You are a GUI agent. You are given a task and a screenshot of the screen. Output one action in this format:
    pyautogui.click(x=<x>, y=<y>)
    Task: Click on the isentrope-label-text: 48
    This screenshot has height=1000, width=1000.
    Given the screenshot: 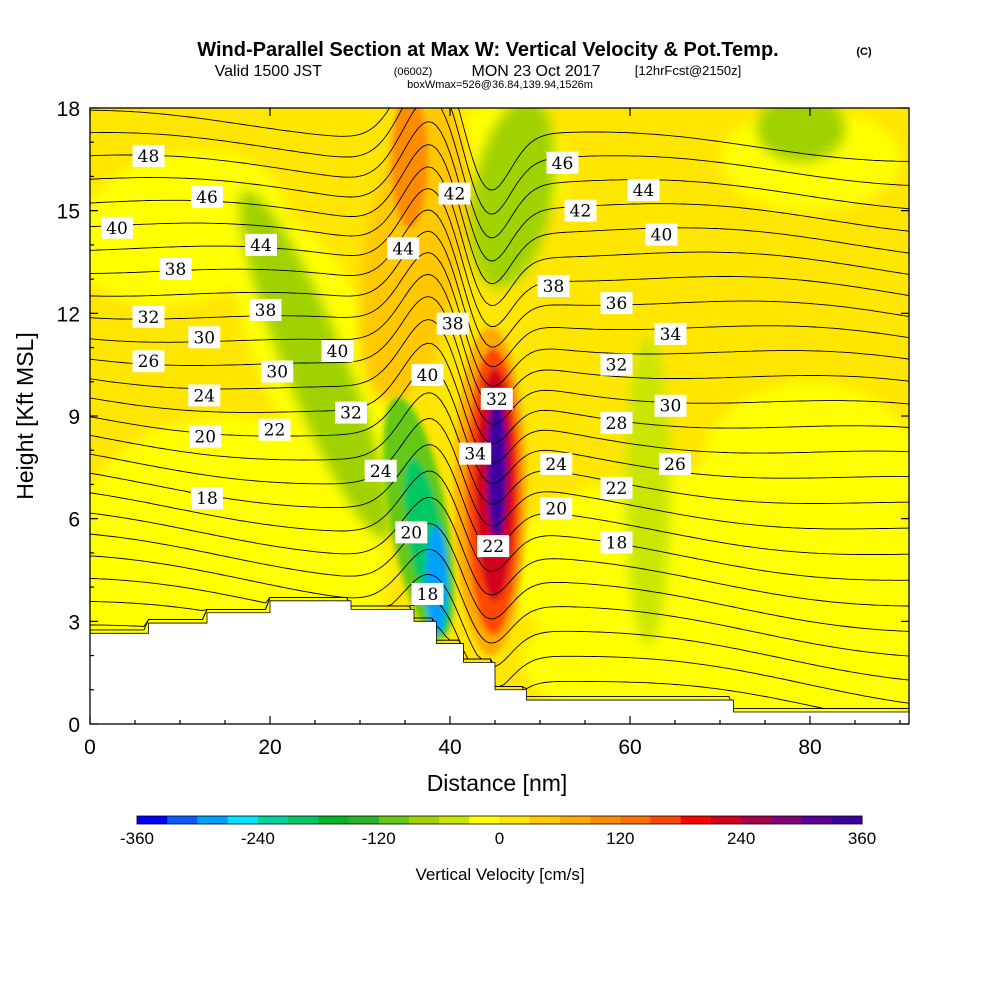 What is the action you would take?
    pyautogui.click(x=149, y=157)
    